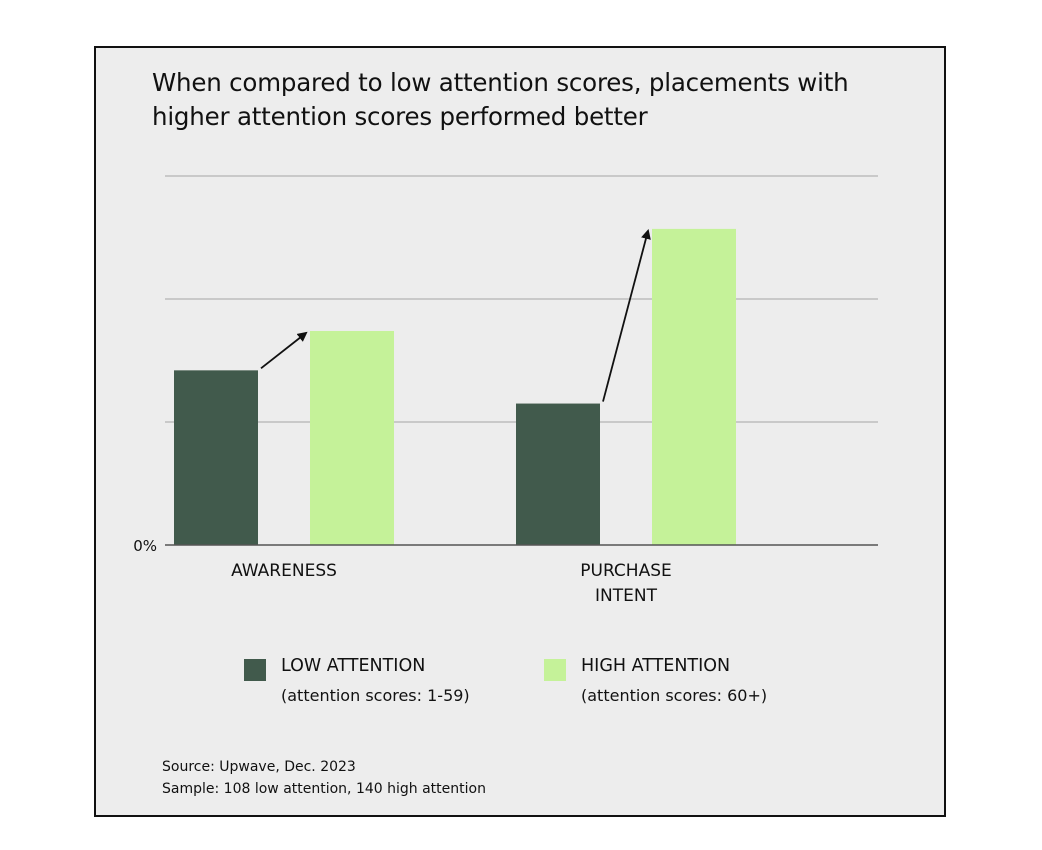 The image size is (1042, 850). Describe the element at coordinates (145, 546) in the screenshot. I see `y-tick-label: 0%` at that location.